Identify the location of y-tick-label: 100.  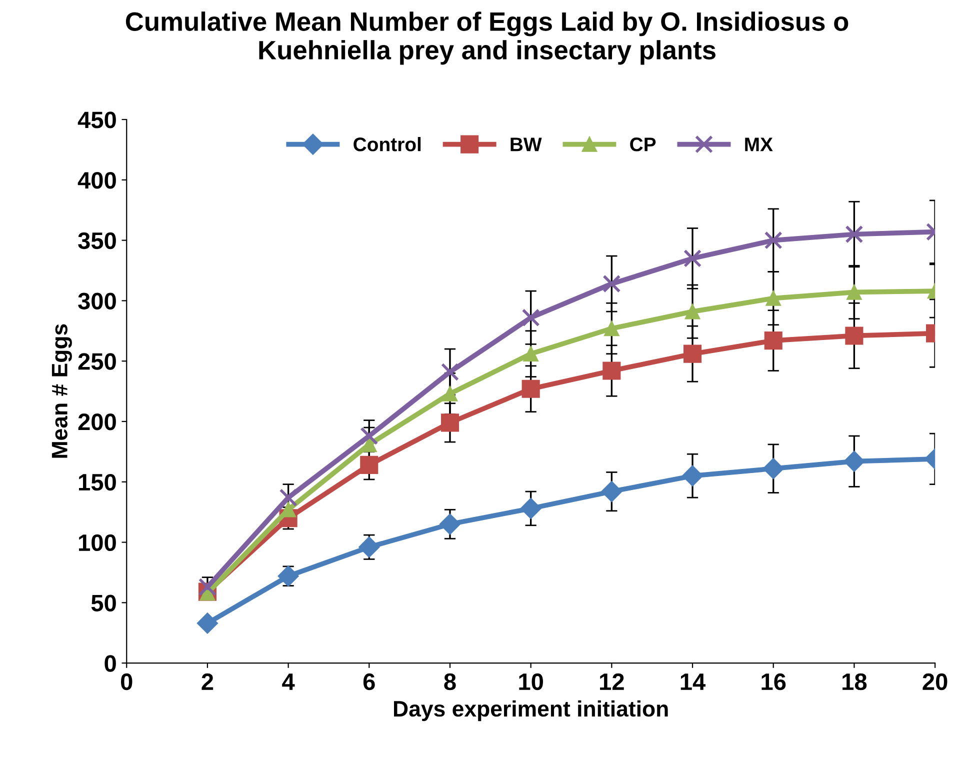
(97, 543).